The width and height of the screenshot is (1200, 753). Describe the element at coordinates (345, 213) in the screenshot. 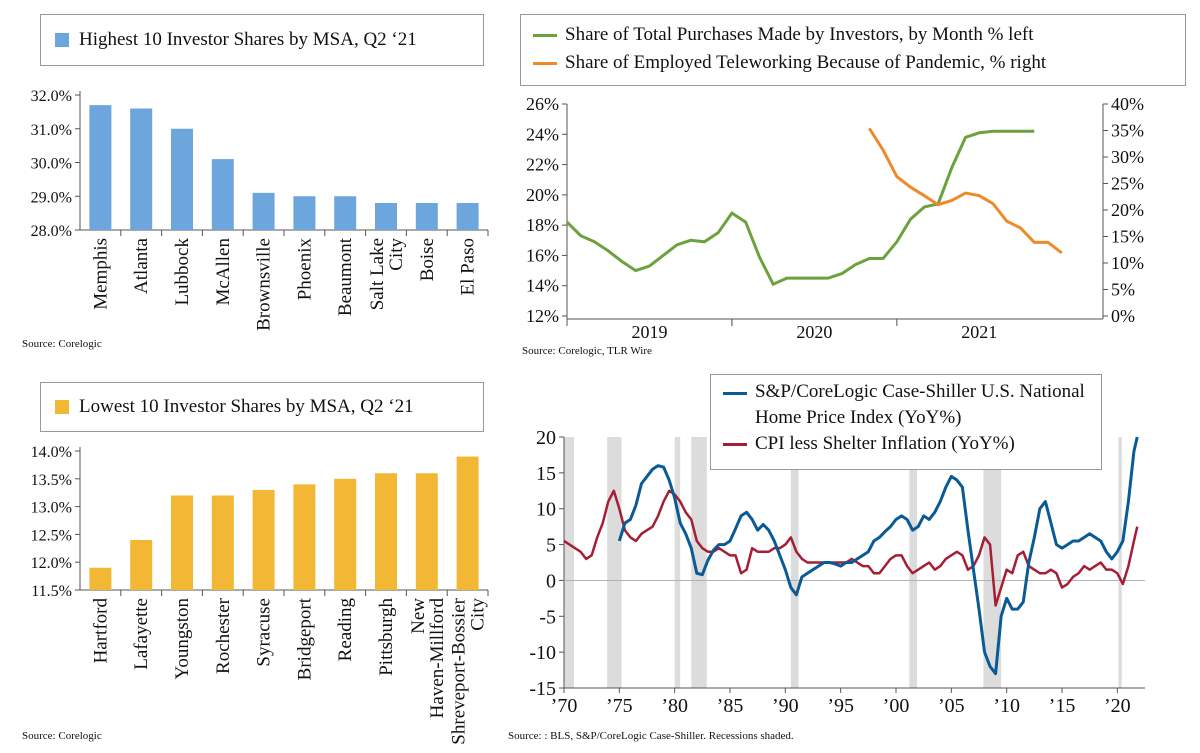

I see `bar-beaumont` at that location.